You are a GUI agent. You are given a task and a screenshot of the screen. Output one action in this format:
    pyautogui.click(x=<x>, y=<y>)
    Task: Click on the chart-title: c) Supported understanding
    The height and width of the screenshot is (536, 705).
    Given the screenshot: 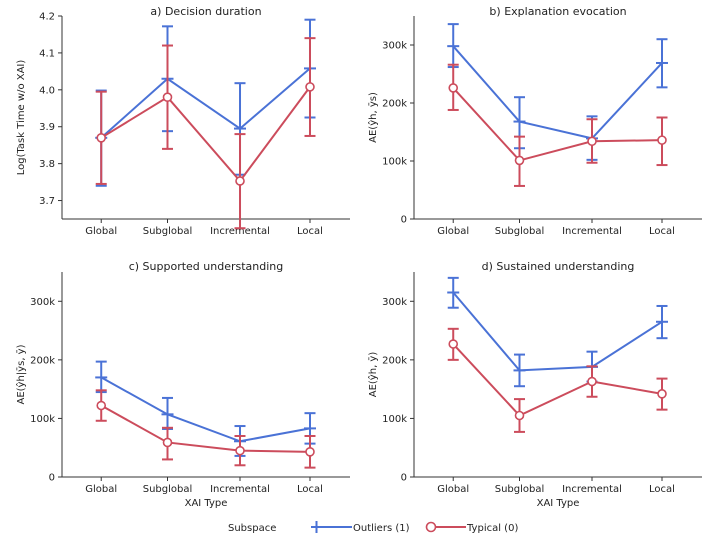 What is the action you would take?
    pyautogui.click(x=206, y=266)
    